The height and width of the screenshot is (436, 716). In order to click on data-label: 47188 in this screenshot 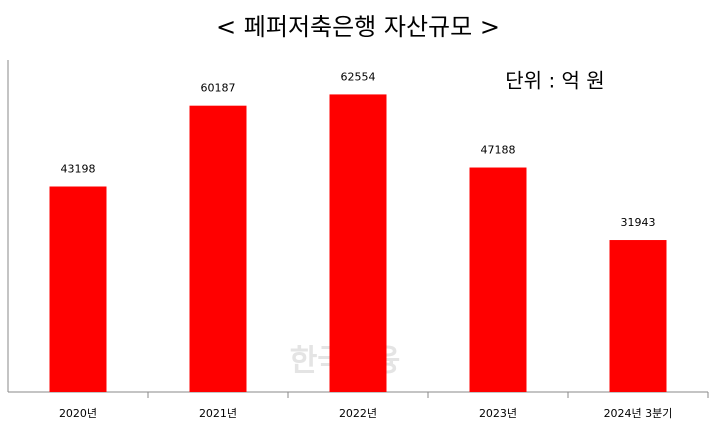, I will do `click(498, 150)`.